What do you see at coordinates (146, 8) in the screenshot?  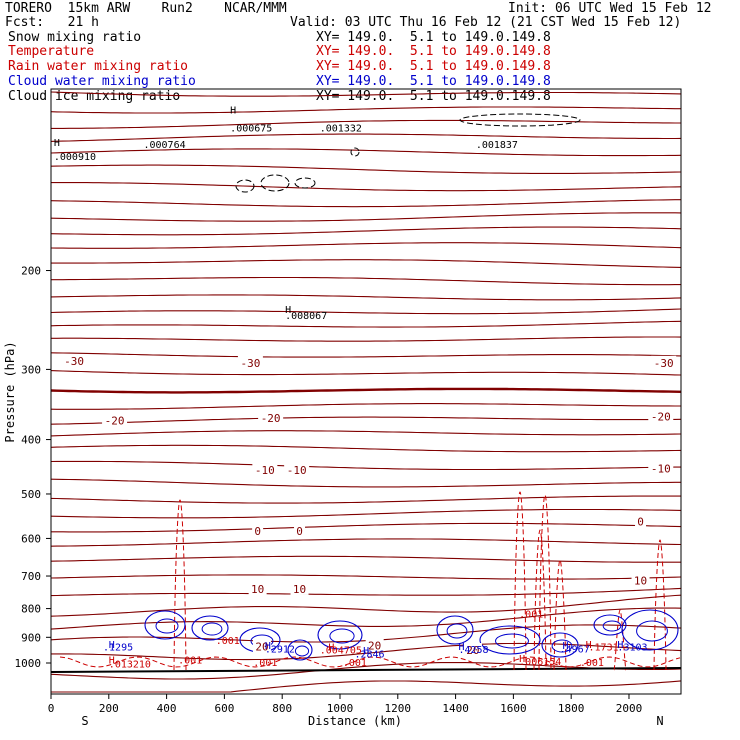 I see `model-title: TORERO 15km ARW Run2 NCAR/MMM` at bounding box center [146, 8].